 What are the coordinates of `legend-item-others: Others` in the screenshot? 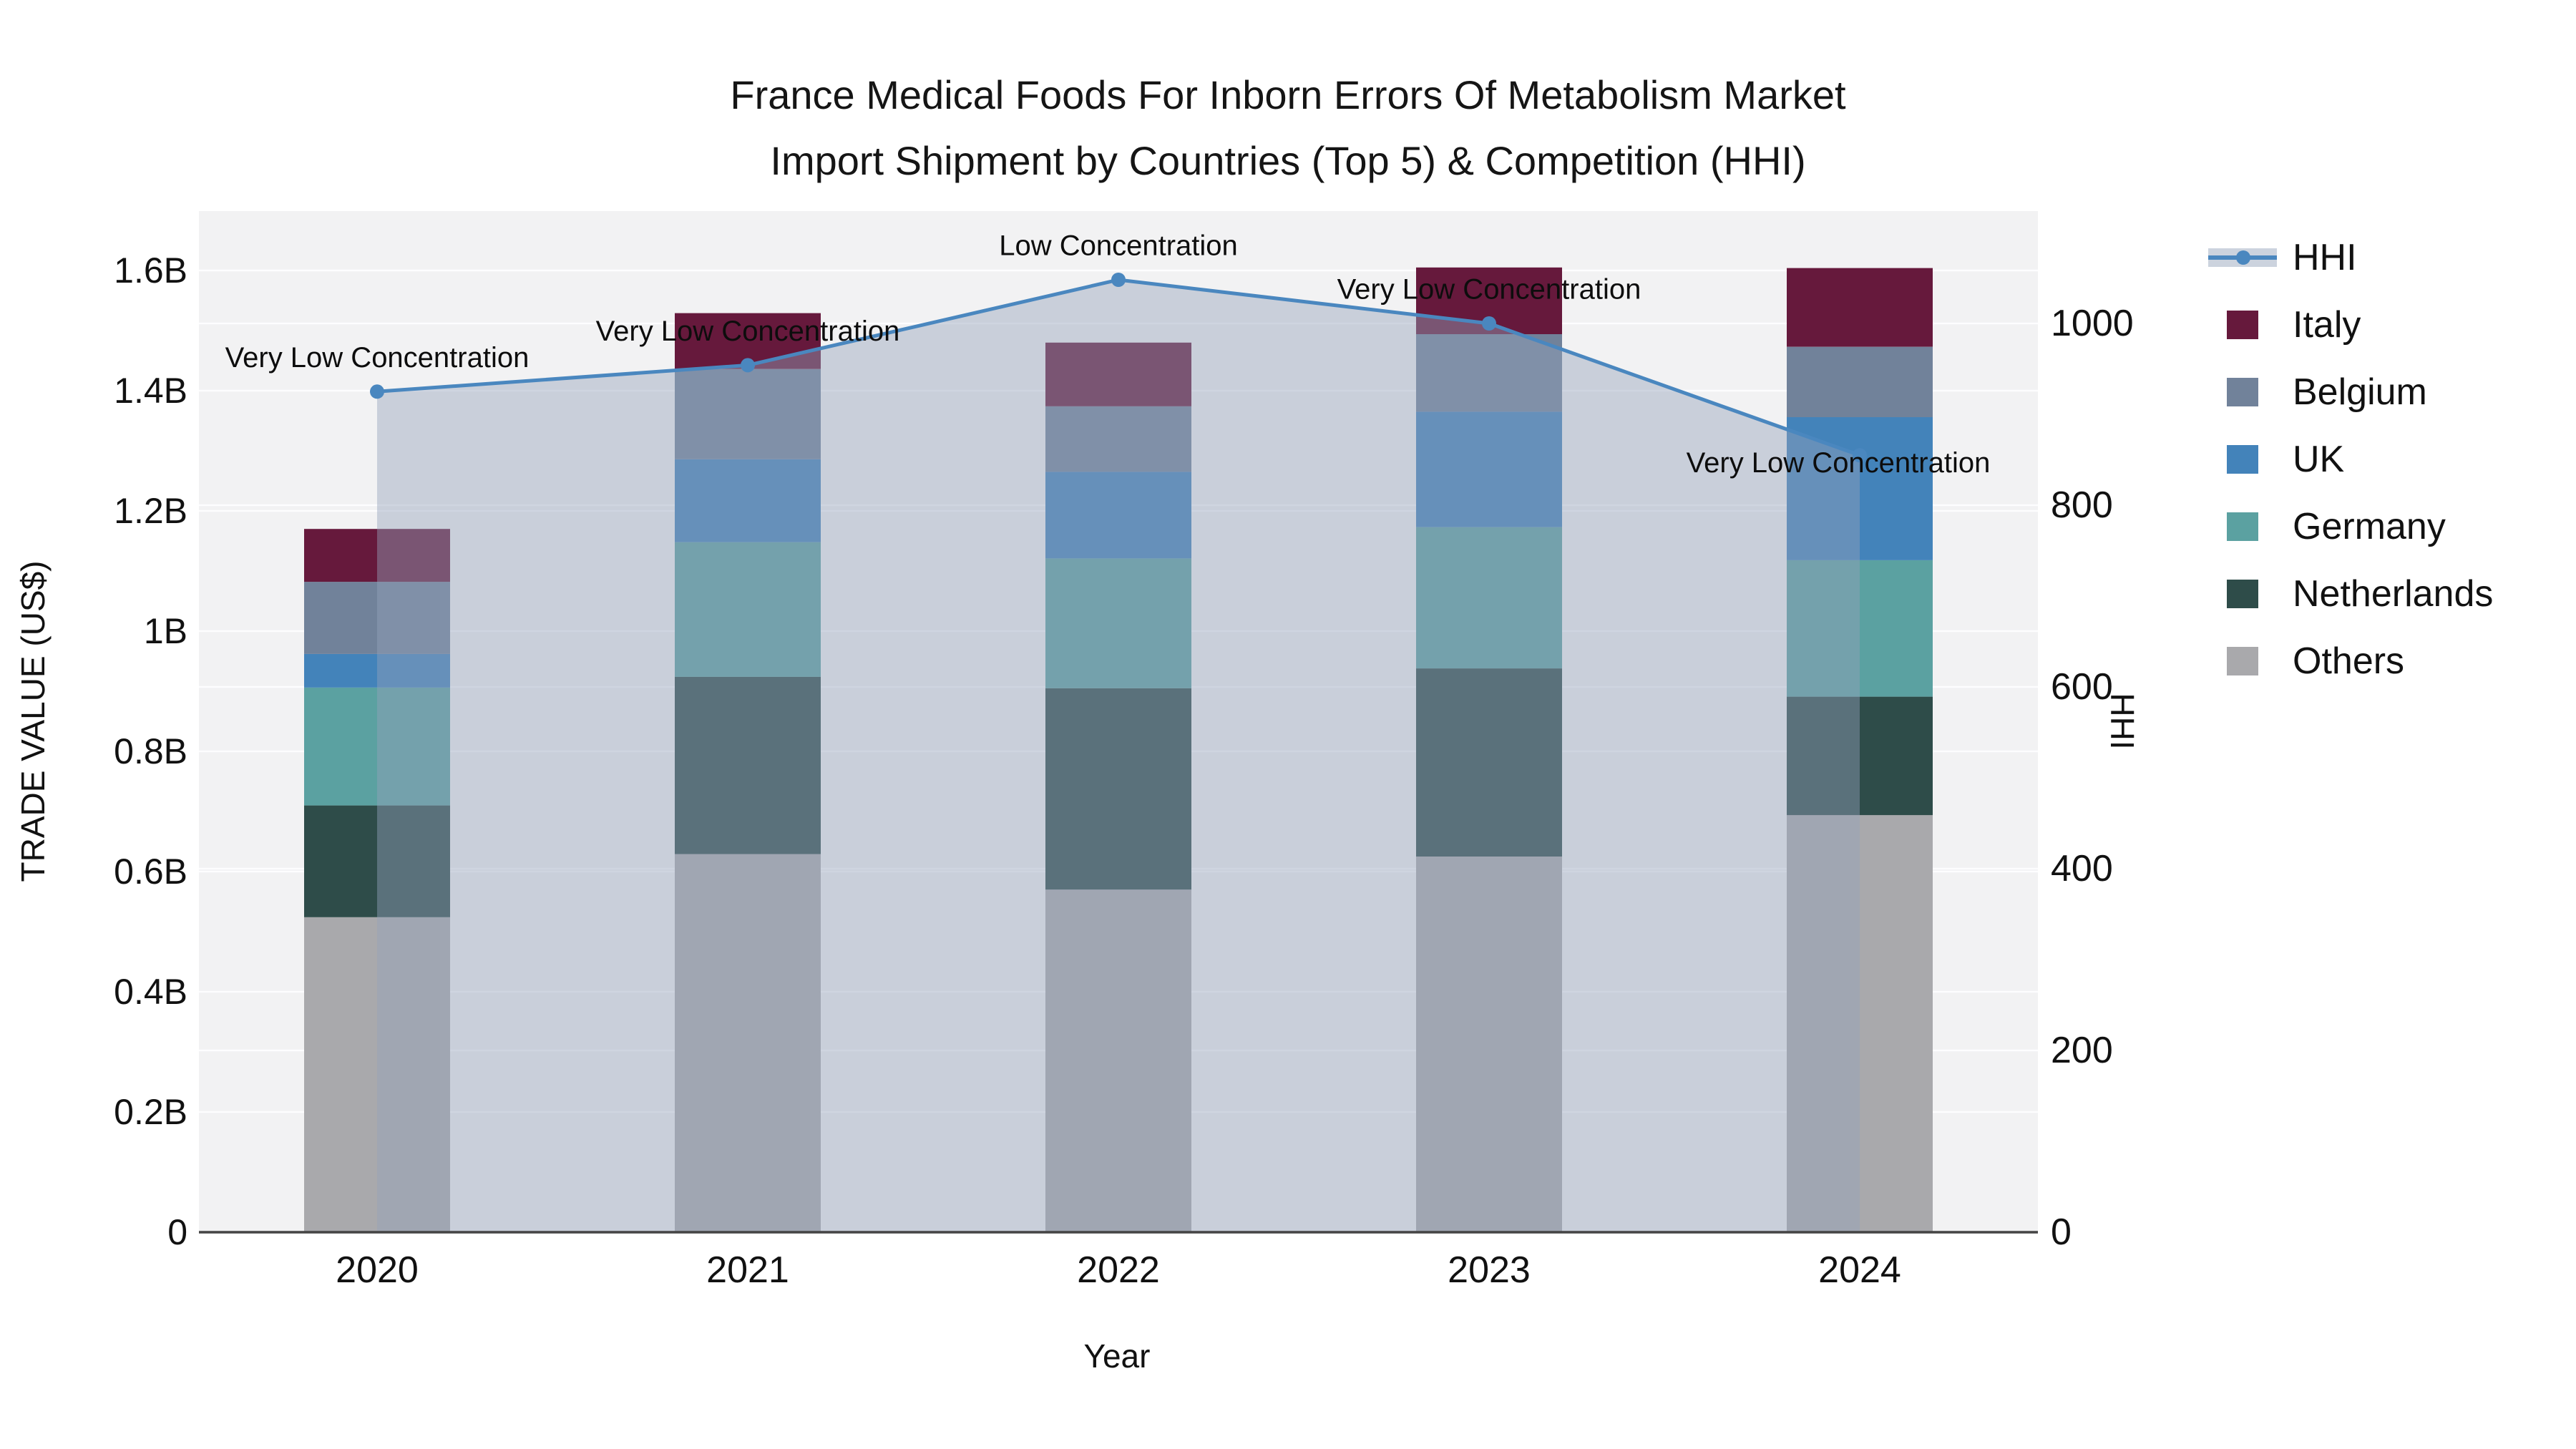 It's located at (2350, 661).